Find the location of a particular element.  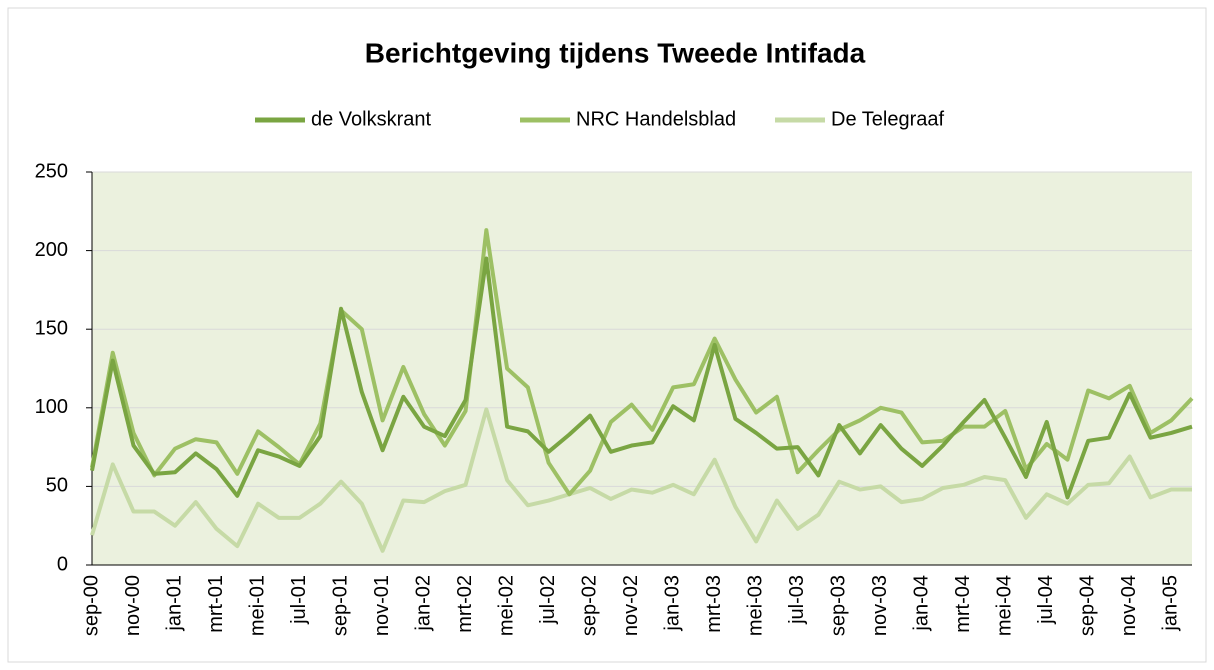

x-tick-label: sep-00 is located at coordinates (91, 605).